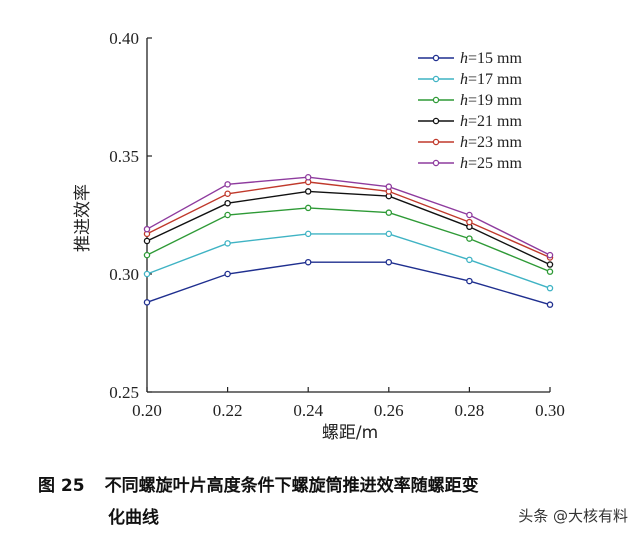 Image resolution: width=640 pixels, height=536 pixels. I want to click on legend-label: h=21 mm, so click(491, 121).